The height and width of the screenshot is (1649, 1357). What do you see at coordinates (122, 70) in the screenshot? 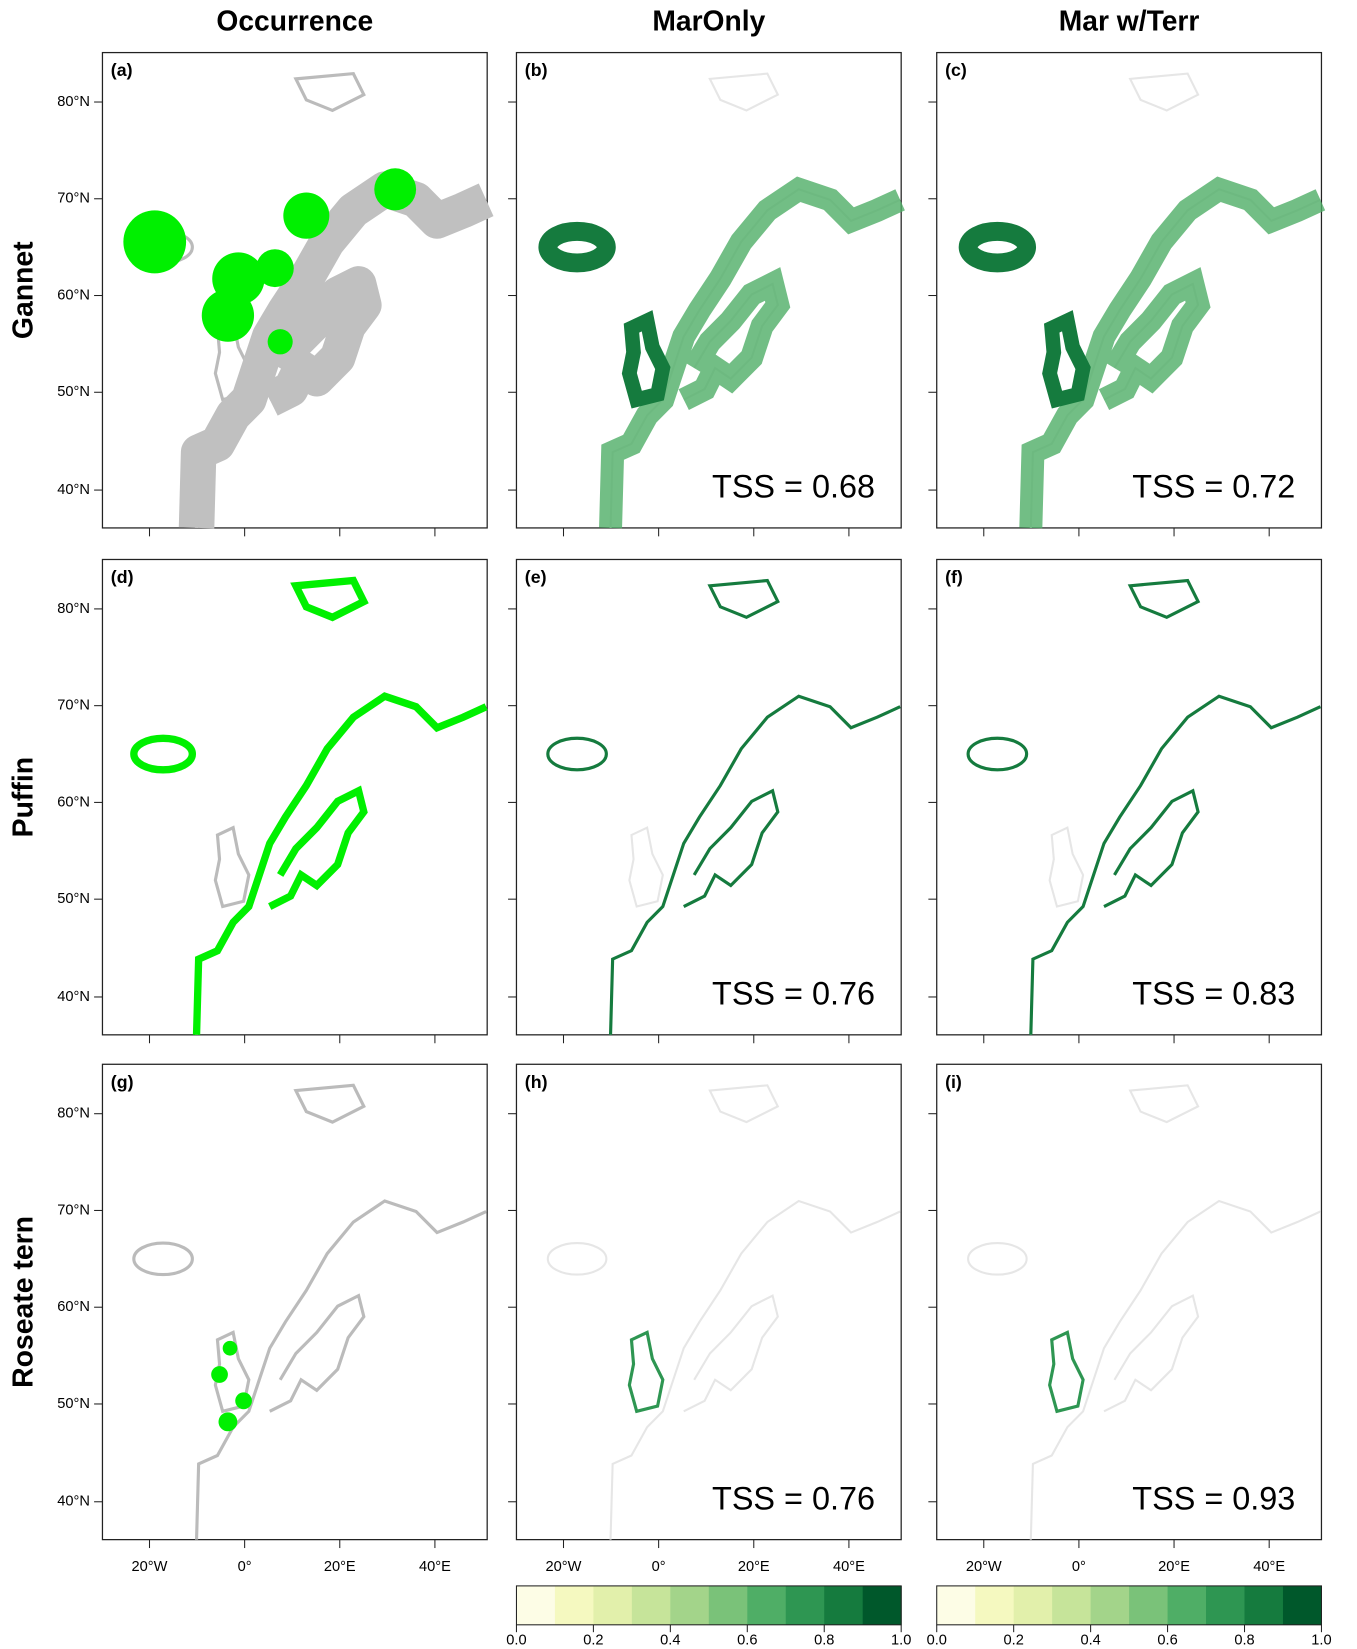
I see `panel-label: (a)` at bounding box center [122, 70].